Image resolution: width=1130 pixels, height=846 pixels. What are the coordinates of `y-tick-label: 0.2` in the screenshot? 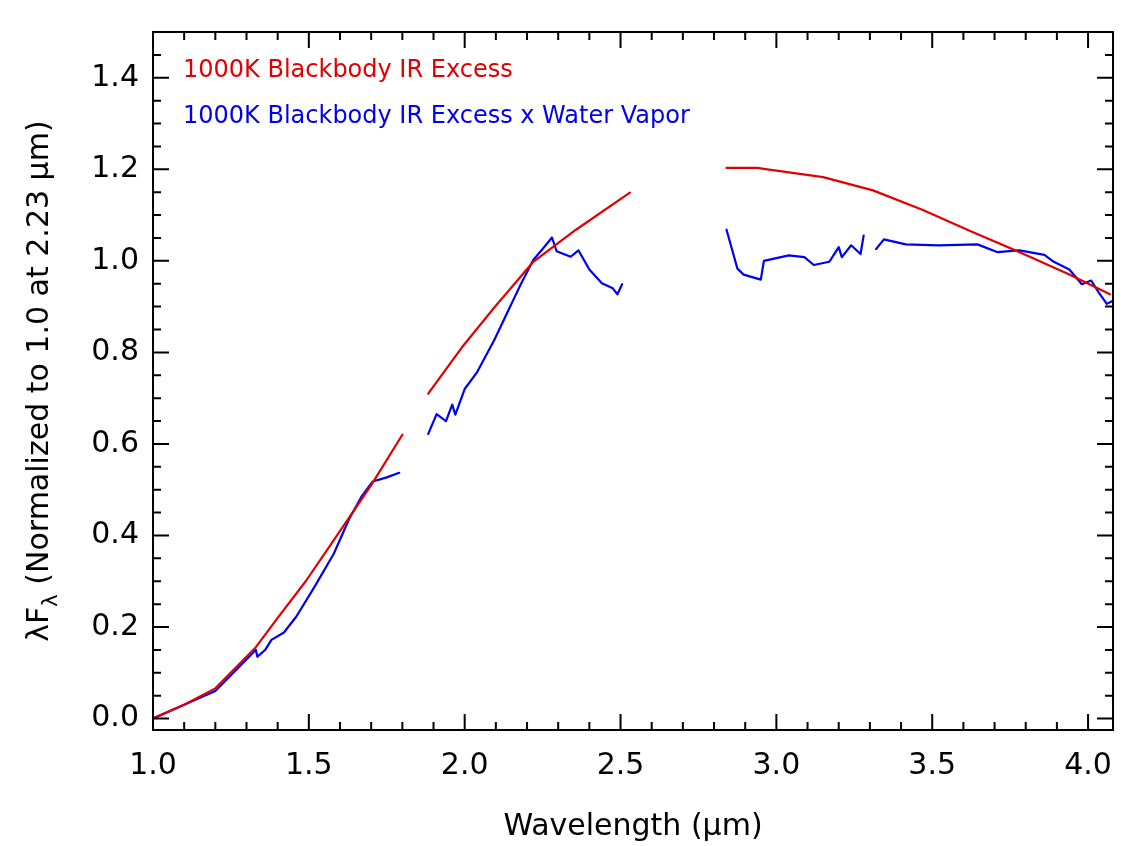 It's located at (115, 624).